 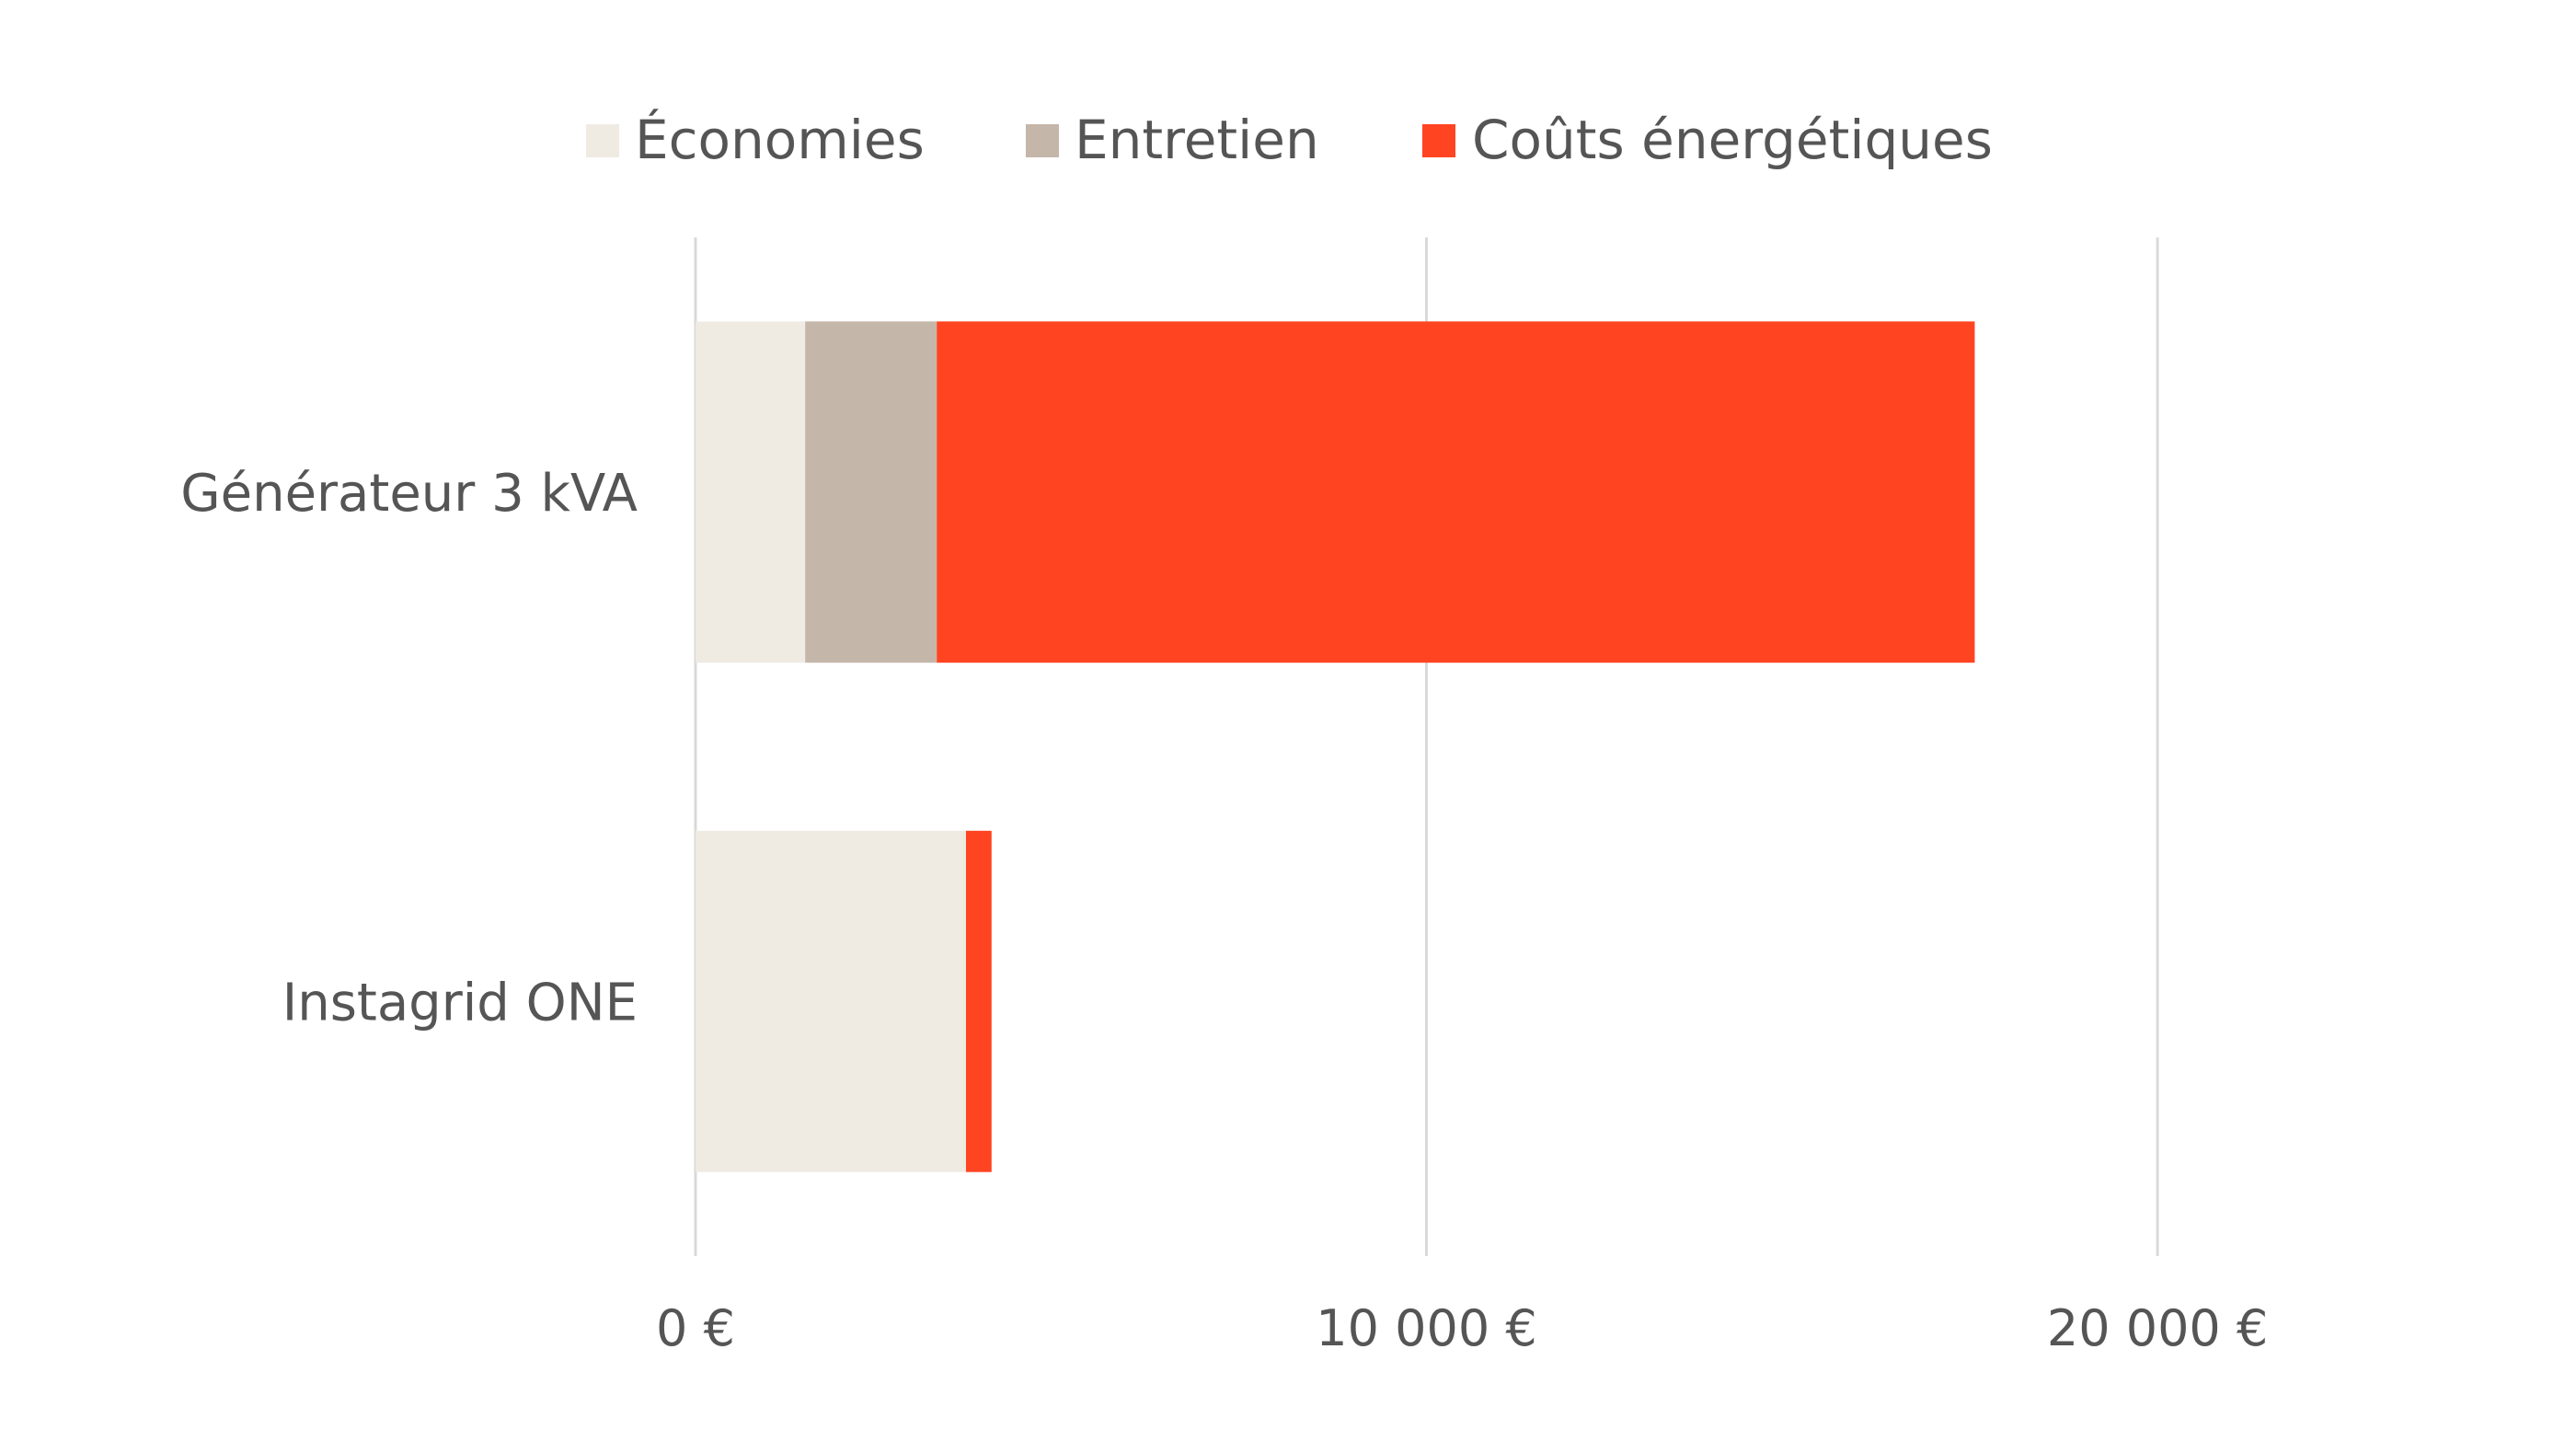 I want to click on category-label-instagrid-one: Instagrid ONE, so click(x=460, y=1003).